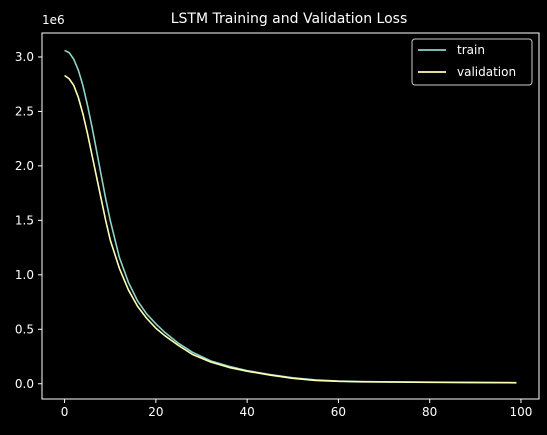  I want to click on chart-title: LSTM Training and Validation Loss, so click(289, 19).